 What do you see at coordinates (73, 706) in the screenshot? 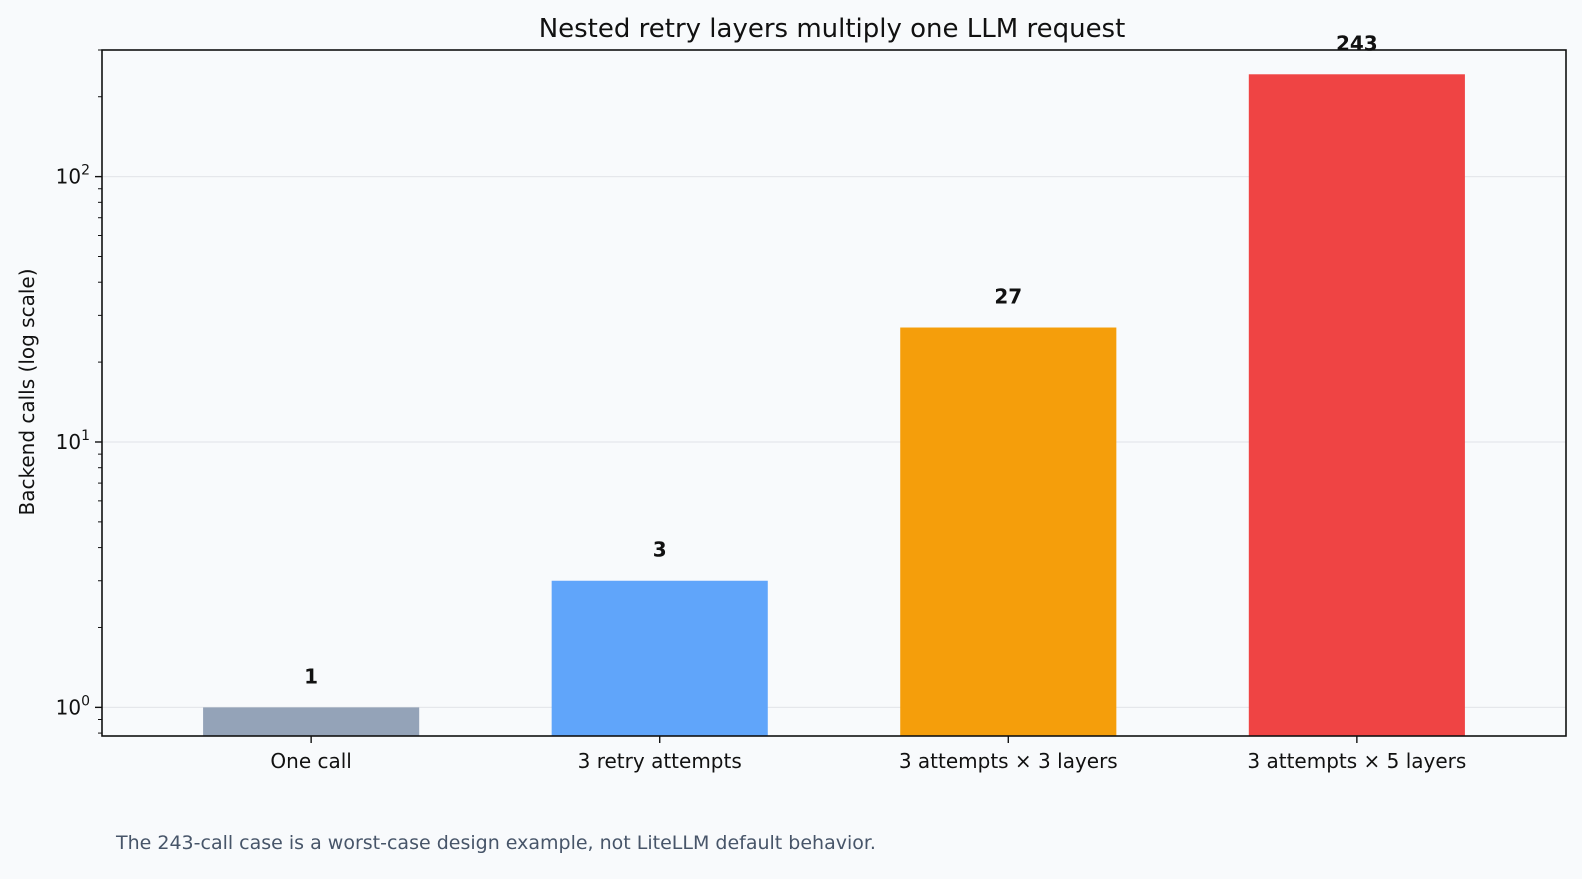
I see `y-tick-label: 10⁰` at bounding box center [73, 706].